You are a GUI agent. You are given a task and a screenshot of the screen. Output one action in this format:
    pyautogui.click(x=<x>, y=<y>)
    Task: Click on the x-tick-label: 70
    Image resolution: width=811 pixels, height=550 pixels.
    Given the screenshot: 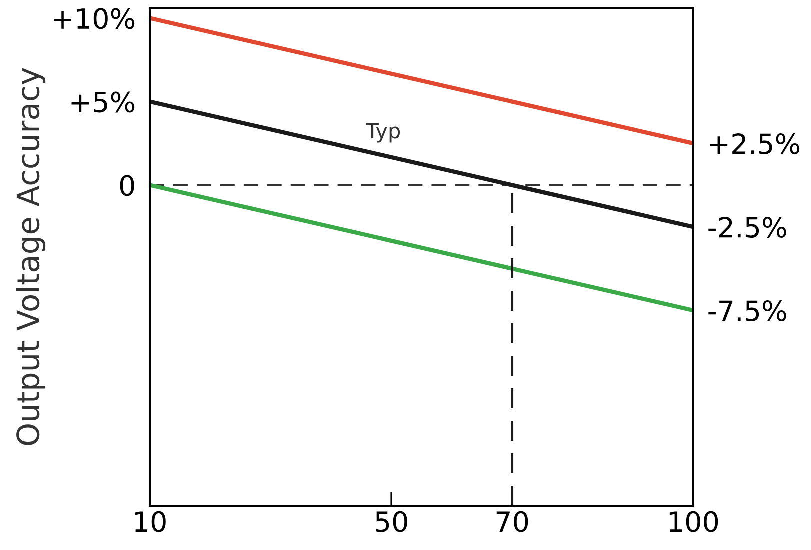 What is the action you would take?
    pyautogui.click(x=512, y=521)
    